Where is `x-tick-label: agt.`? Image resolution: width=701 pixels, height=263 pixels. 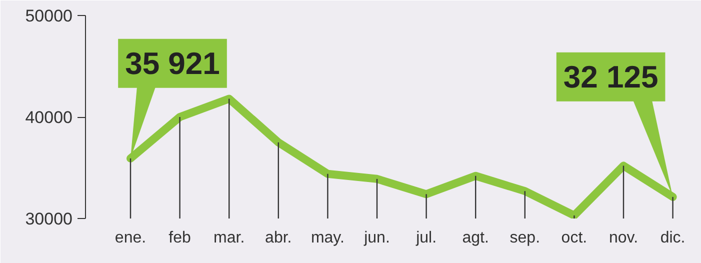 x-tick-label: agt. is located at coordinates (475, 238).